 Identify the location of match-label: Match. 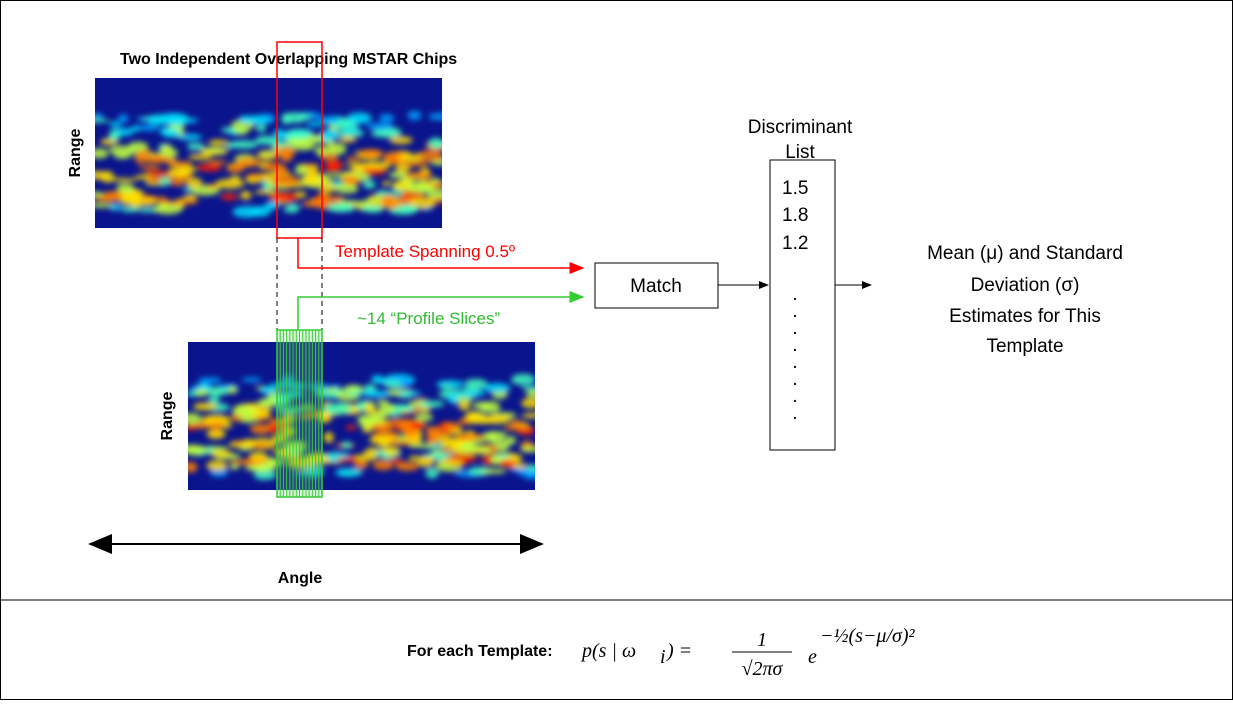
(656, 286).